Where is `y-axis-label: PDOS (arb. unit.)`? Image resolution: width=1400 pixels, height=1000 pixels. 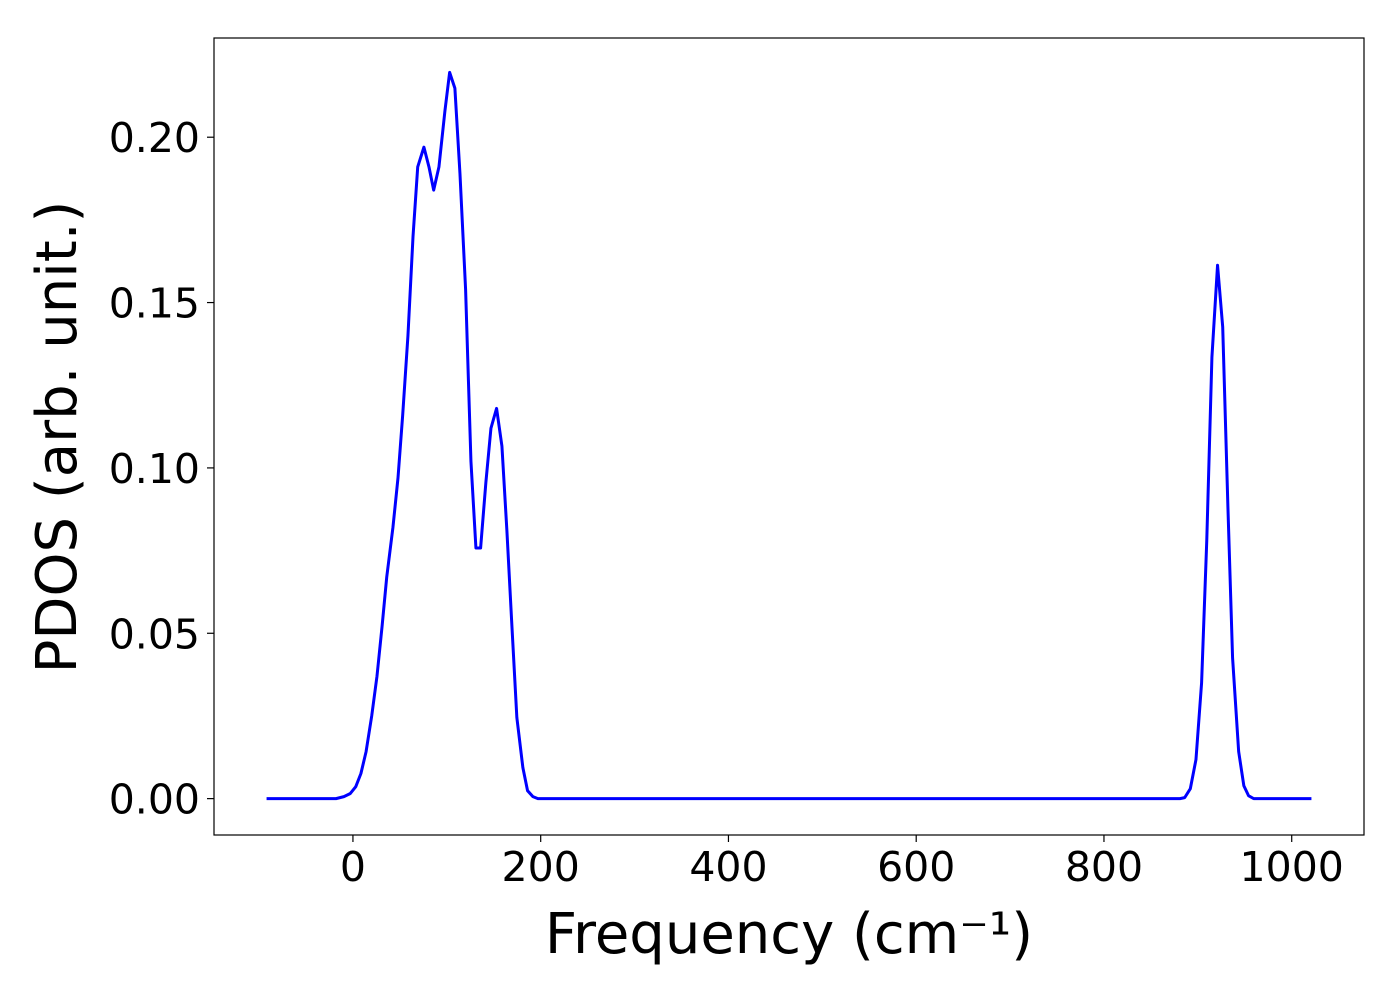
y-axis-label: PDOS (arb. unit.) is located at coordinates (57, 437).